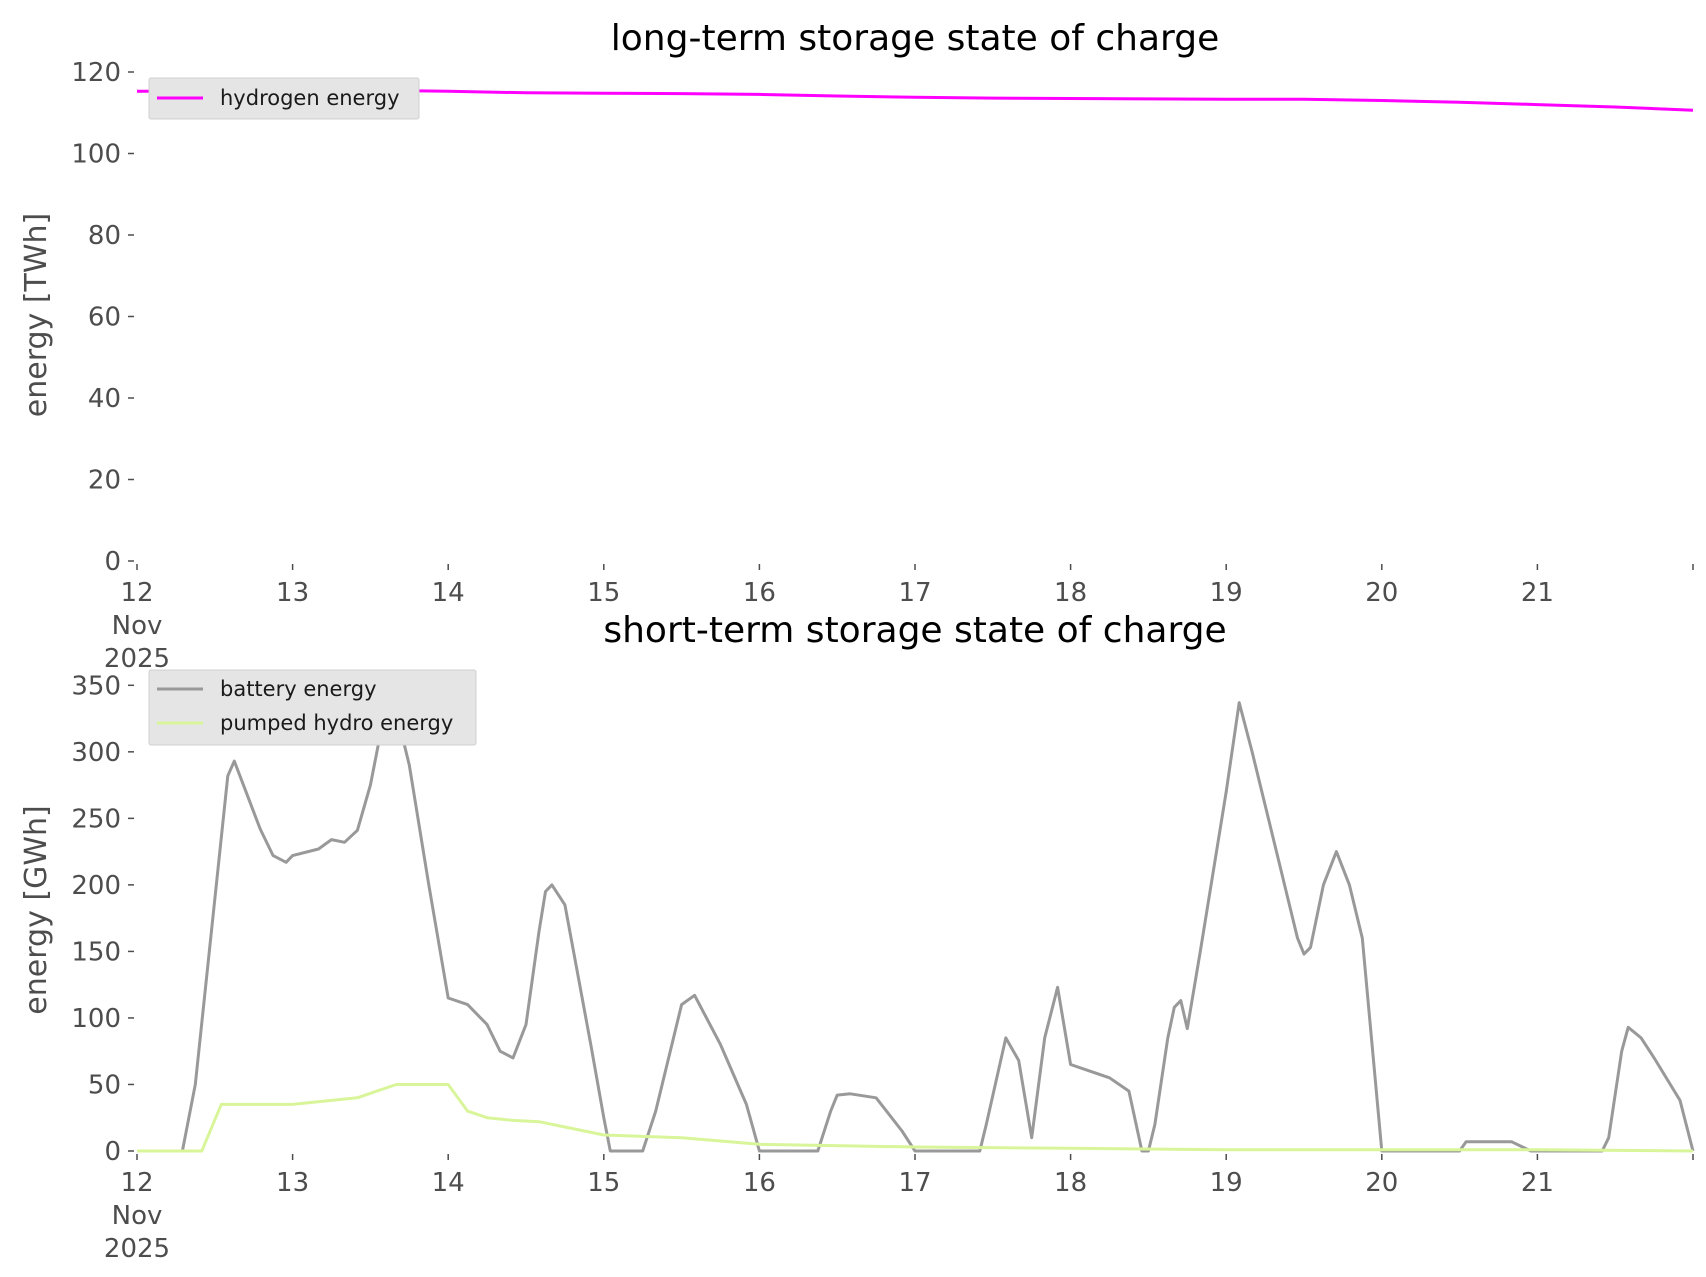  What do you see at coordinates (104, 481) in the screenshot?
I see `y-tick-label: 20` at bounding box center [104, 481].